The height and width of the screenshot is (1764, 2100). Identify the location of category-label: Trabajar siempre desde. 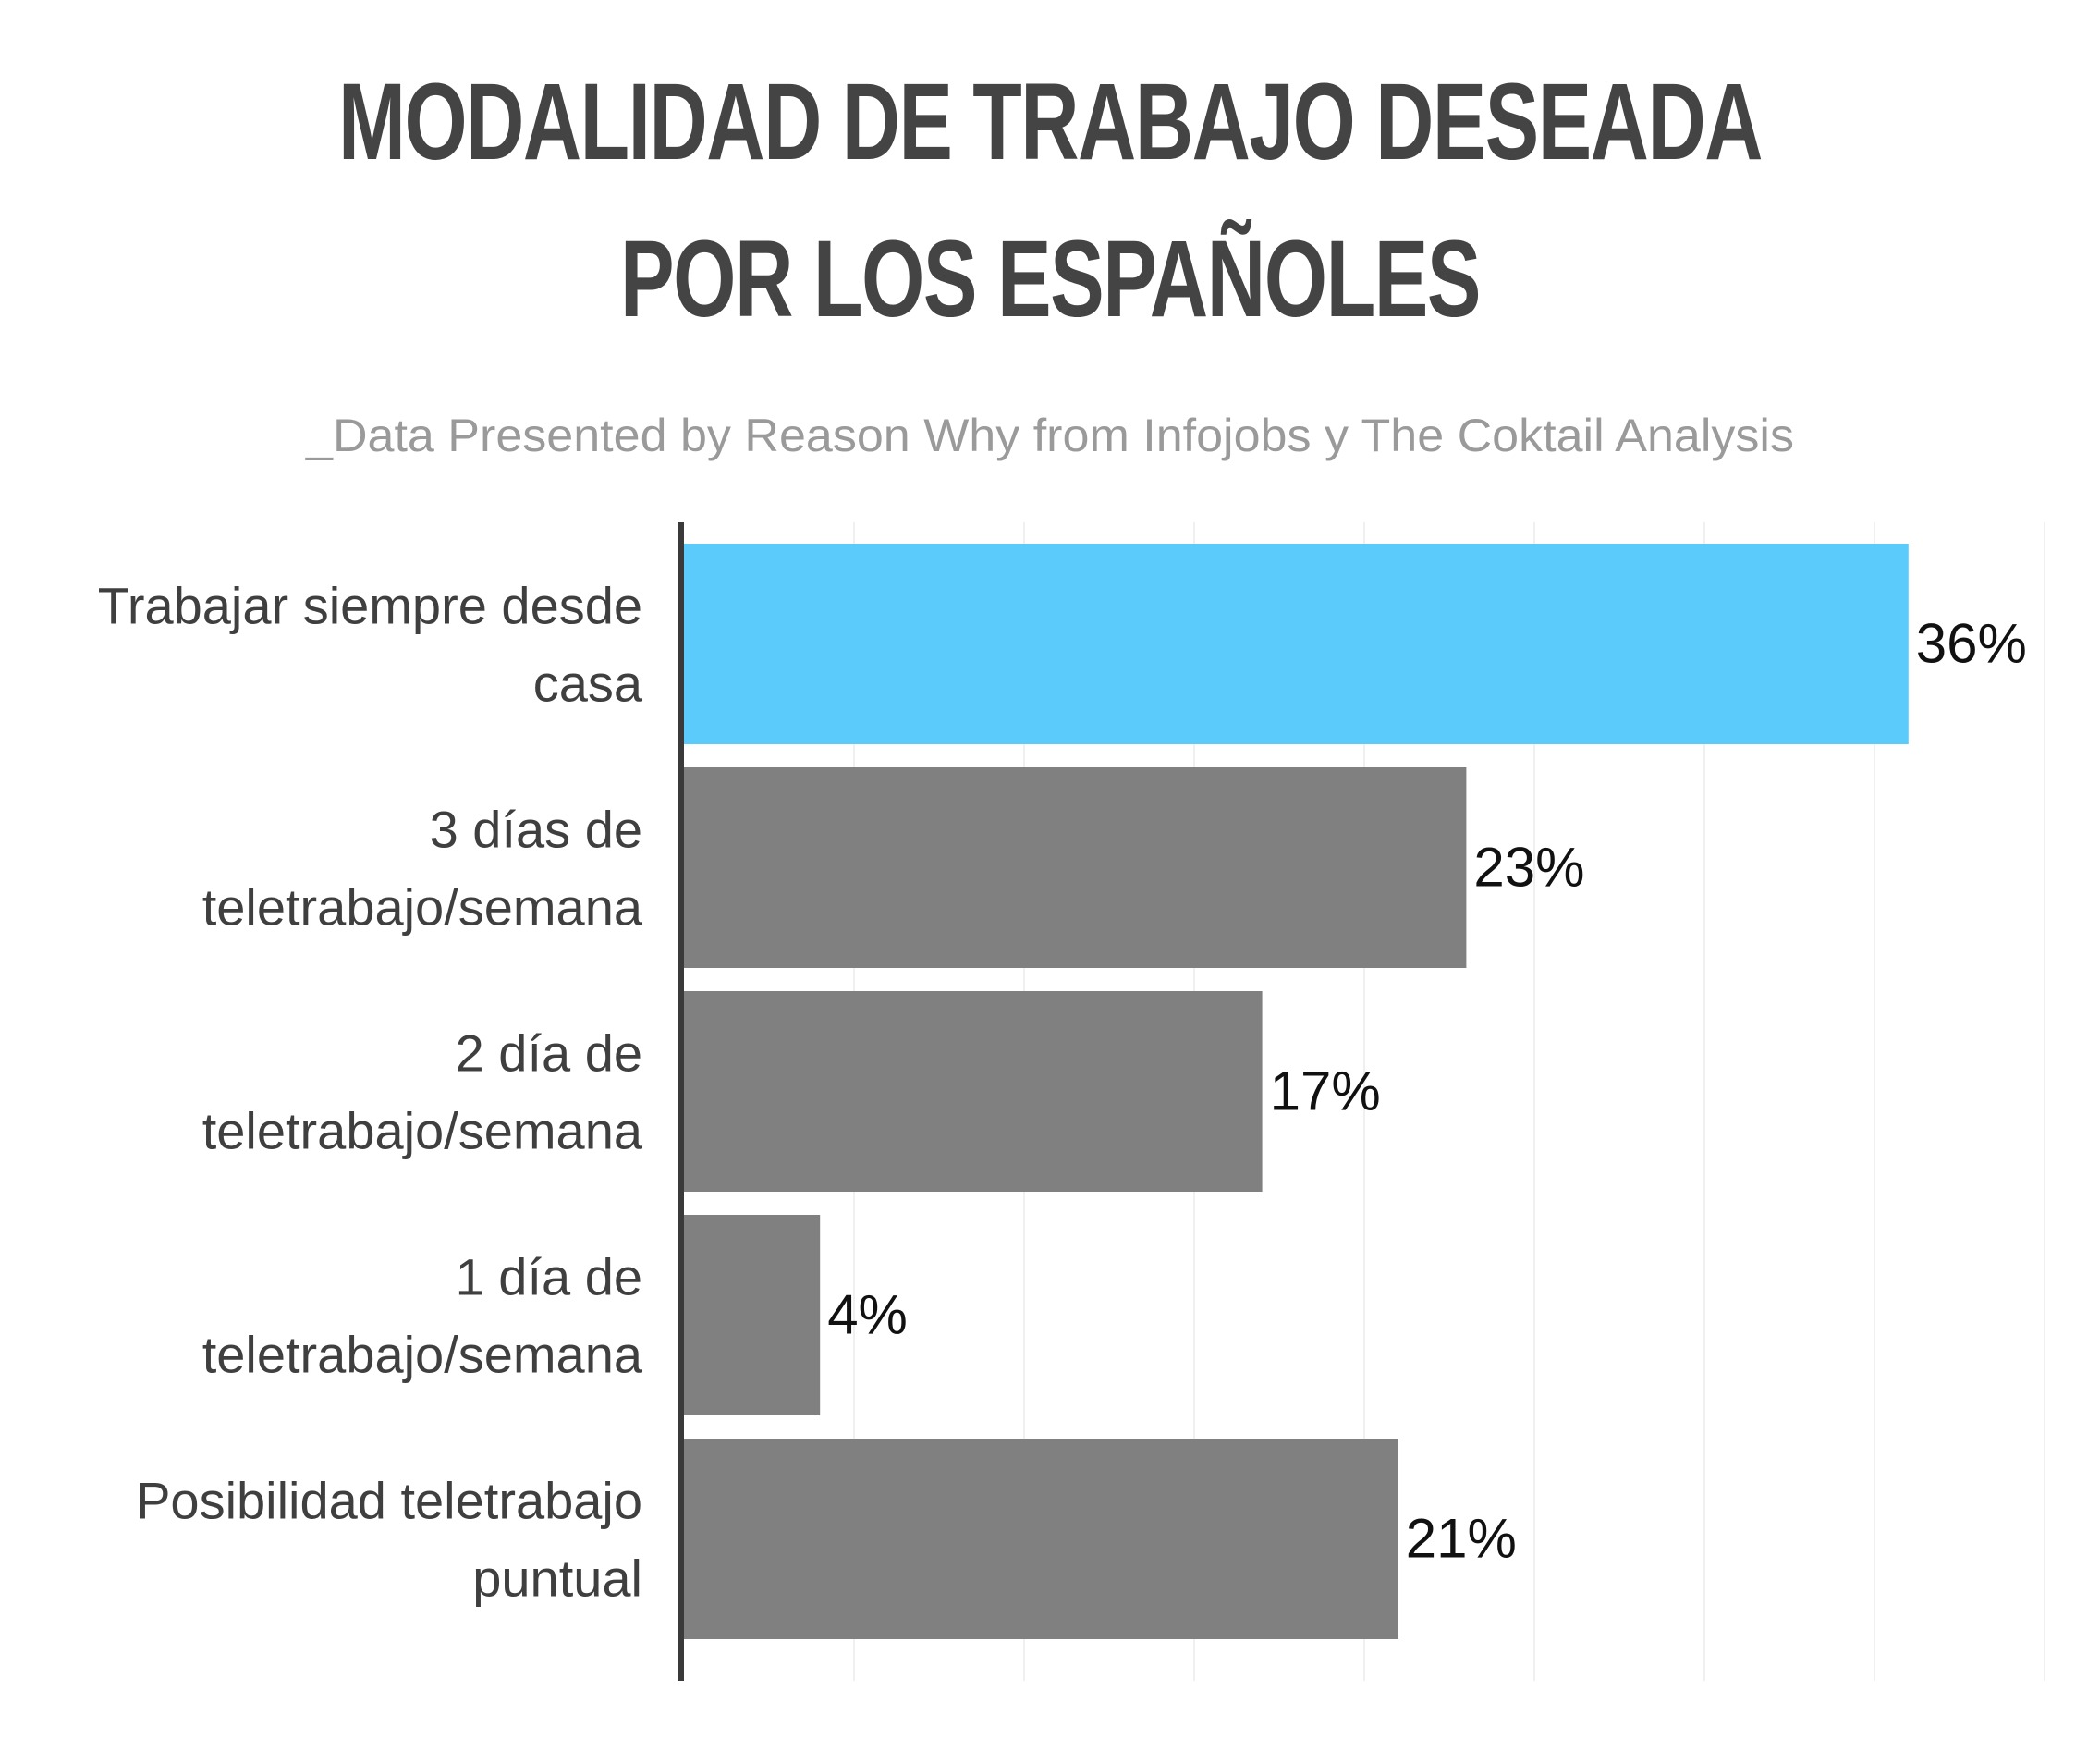
(370, 606).